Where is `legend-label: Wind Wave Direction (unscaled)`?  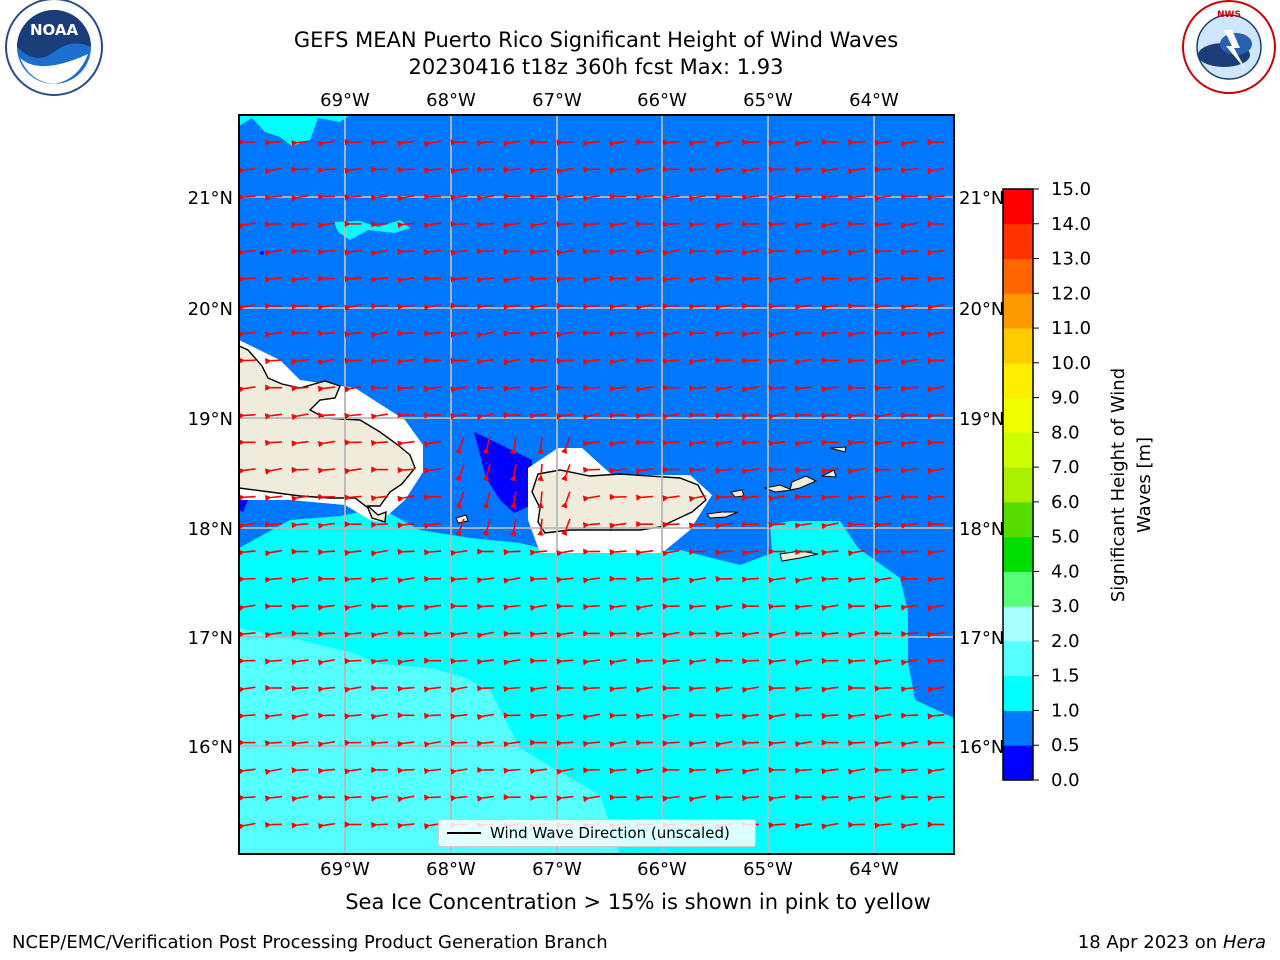
legend-label: Wind Wave Direction (unscaled) is located at coordinates (610, 833).